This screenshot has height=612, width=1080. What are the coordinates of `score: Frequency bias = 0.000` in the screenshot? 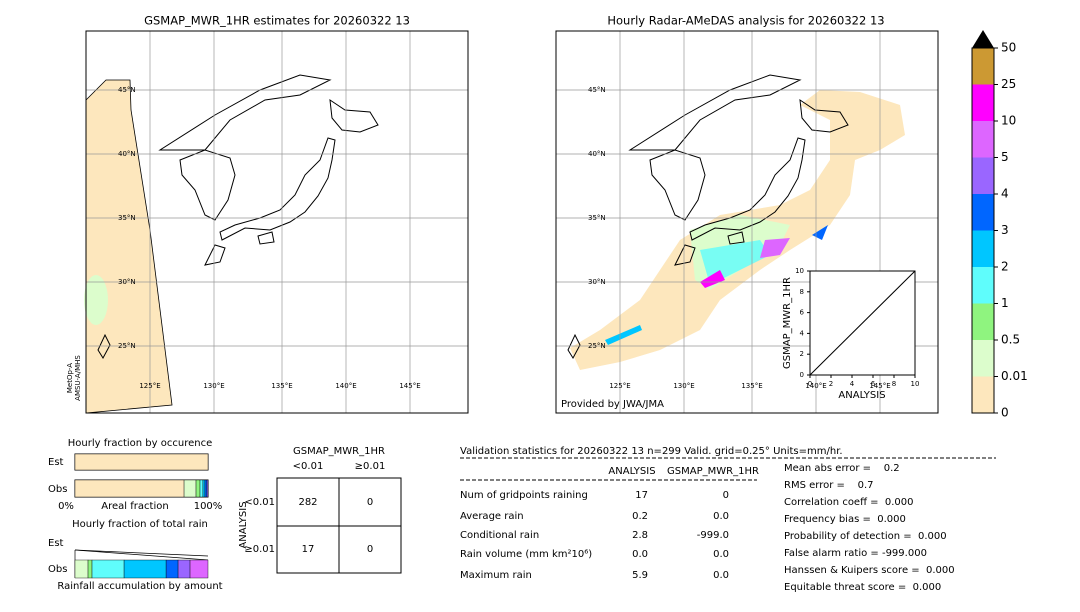 It's located at (845, 519).